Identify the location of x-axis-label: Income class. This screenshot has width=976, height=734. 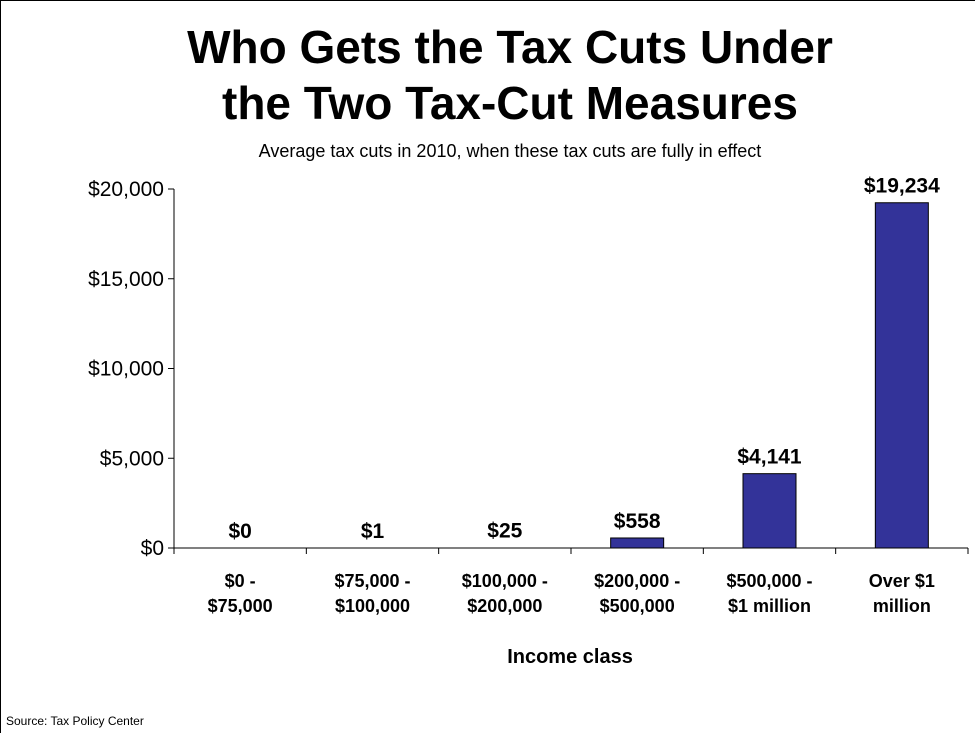
(570, 657).